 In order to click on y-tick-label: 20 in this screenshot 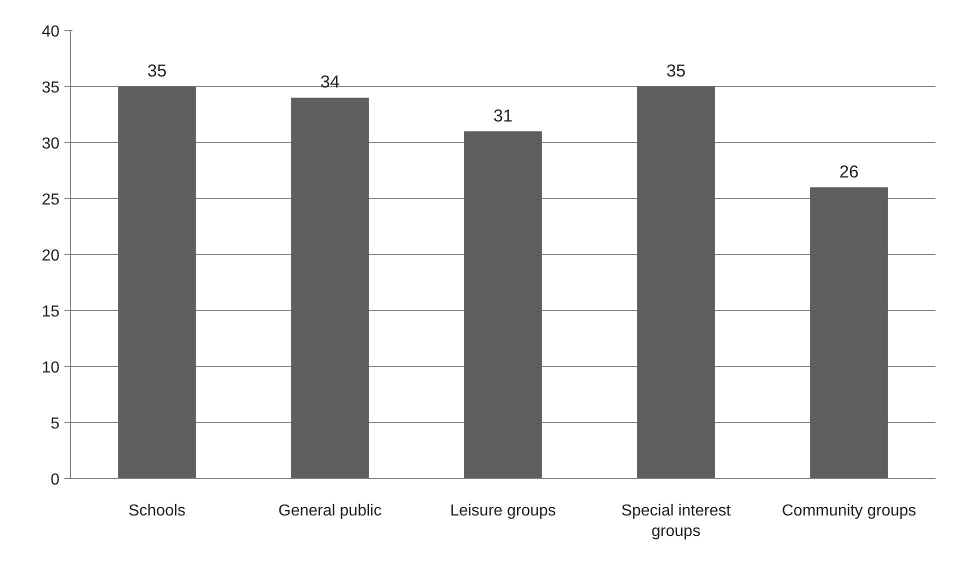, I will do `click(51, 256)`.